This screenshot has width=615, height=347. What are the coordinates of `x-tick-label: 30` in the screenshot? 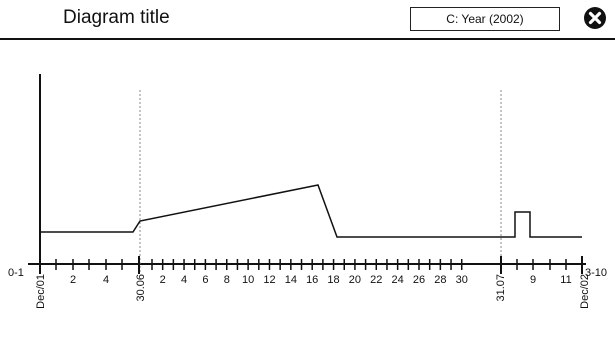 It's located at (462, 280).